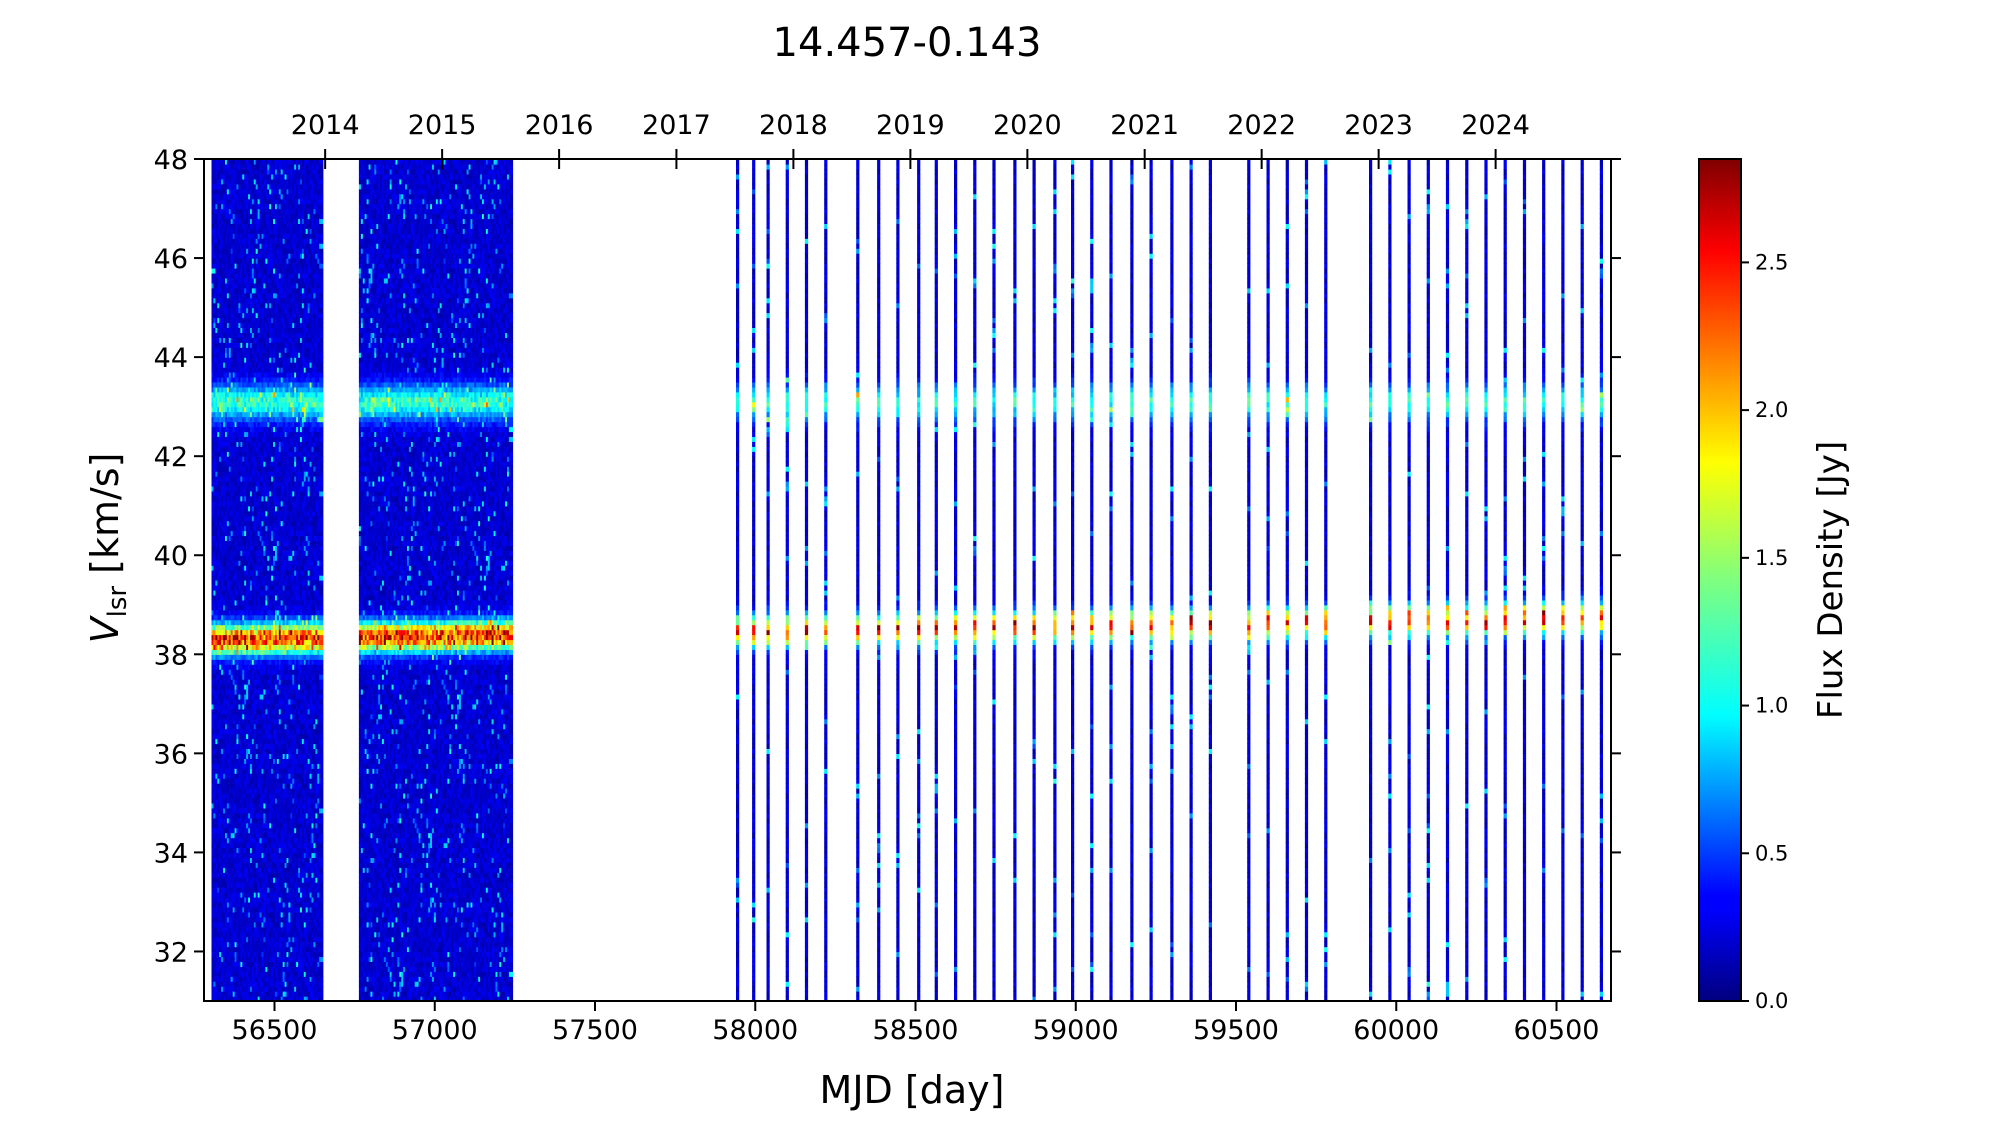  What do you see at coordinates (325, 125) in the screenshot?
I see `year-tick-label: 2014` at bounding box center [325, 125].